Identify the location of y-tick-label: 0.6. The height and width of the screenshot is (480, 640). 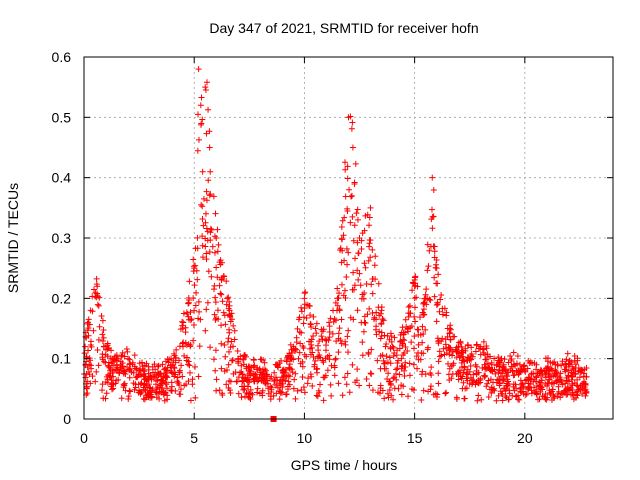
(62, 57).